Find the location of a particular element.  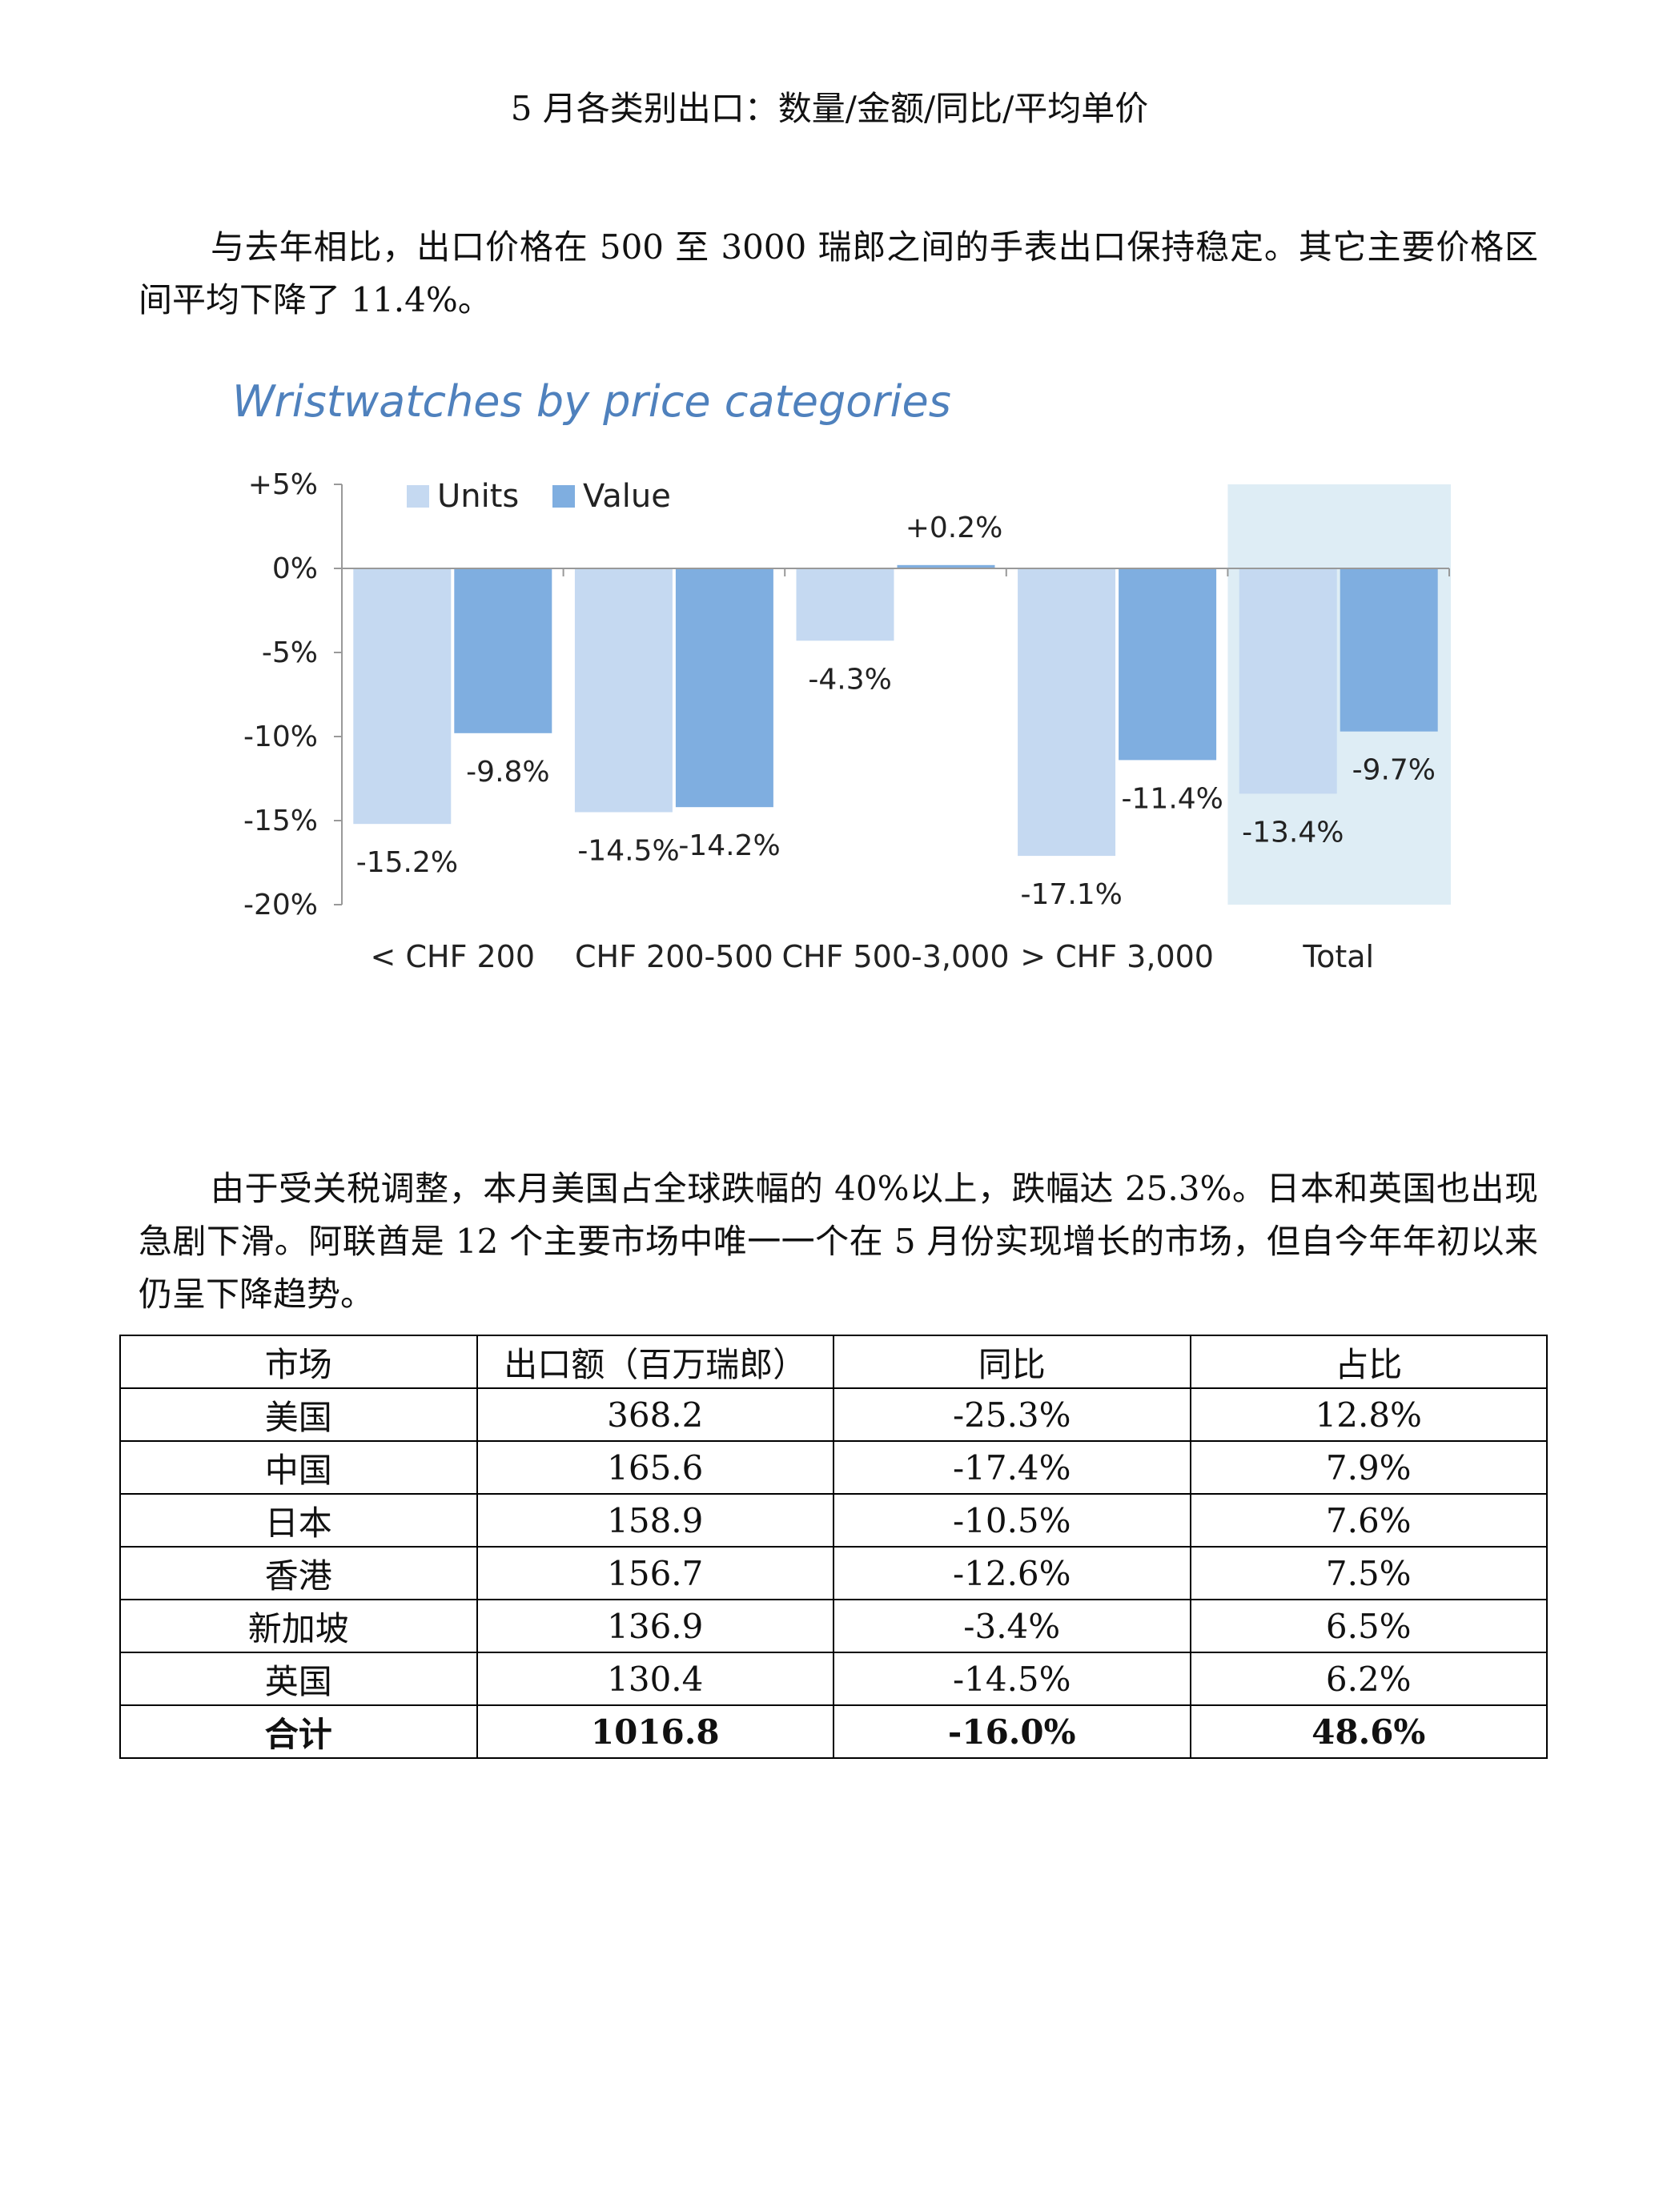

header-yoy: 同比 is located at coordinates (1012, 1362).